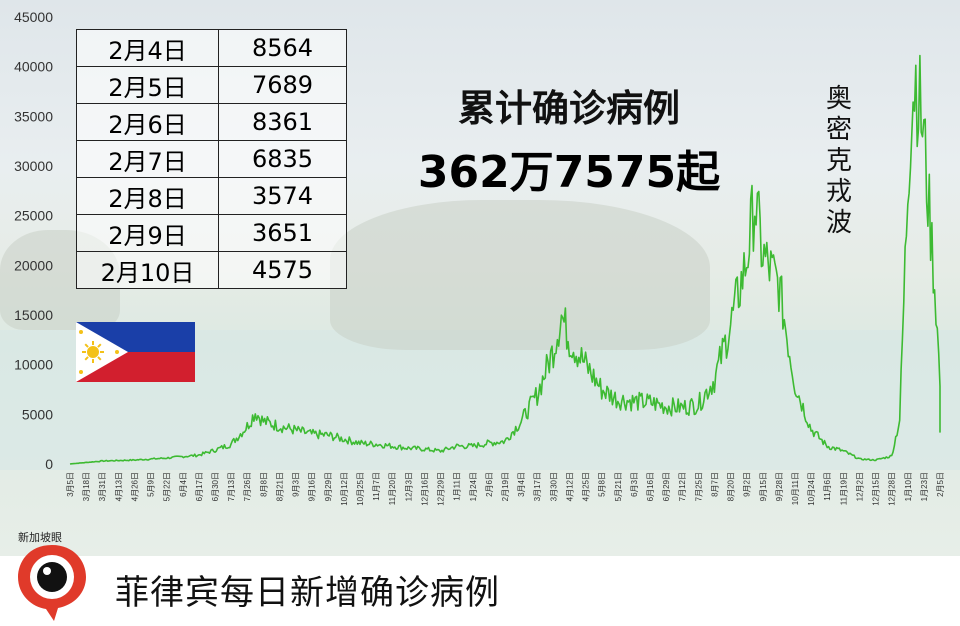 Image resolution: width=960 pixels, height=626 pixels. Describe the element at coordinates (827, 486) in the screenshot. I see `x-tick-label: 11月6日` at that location.